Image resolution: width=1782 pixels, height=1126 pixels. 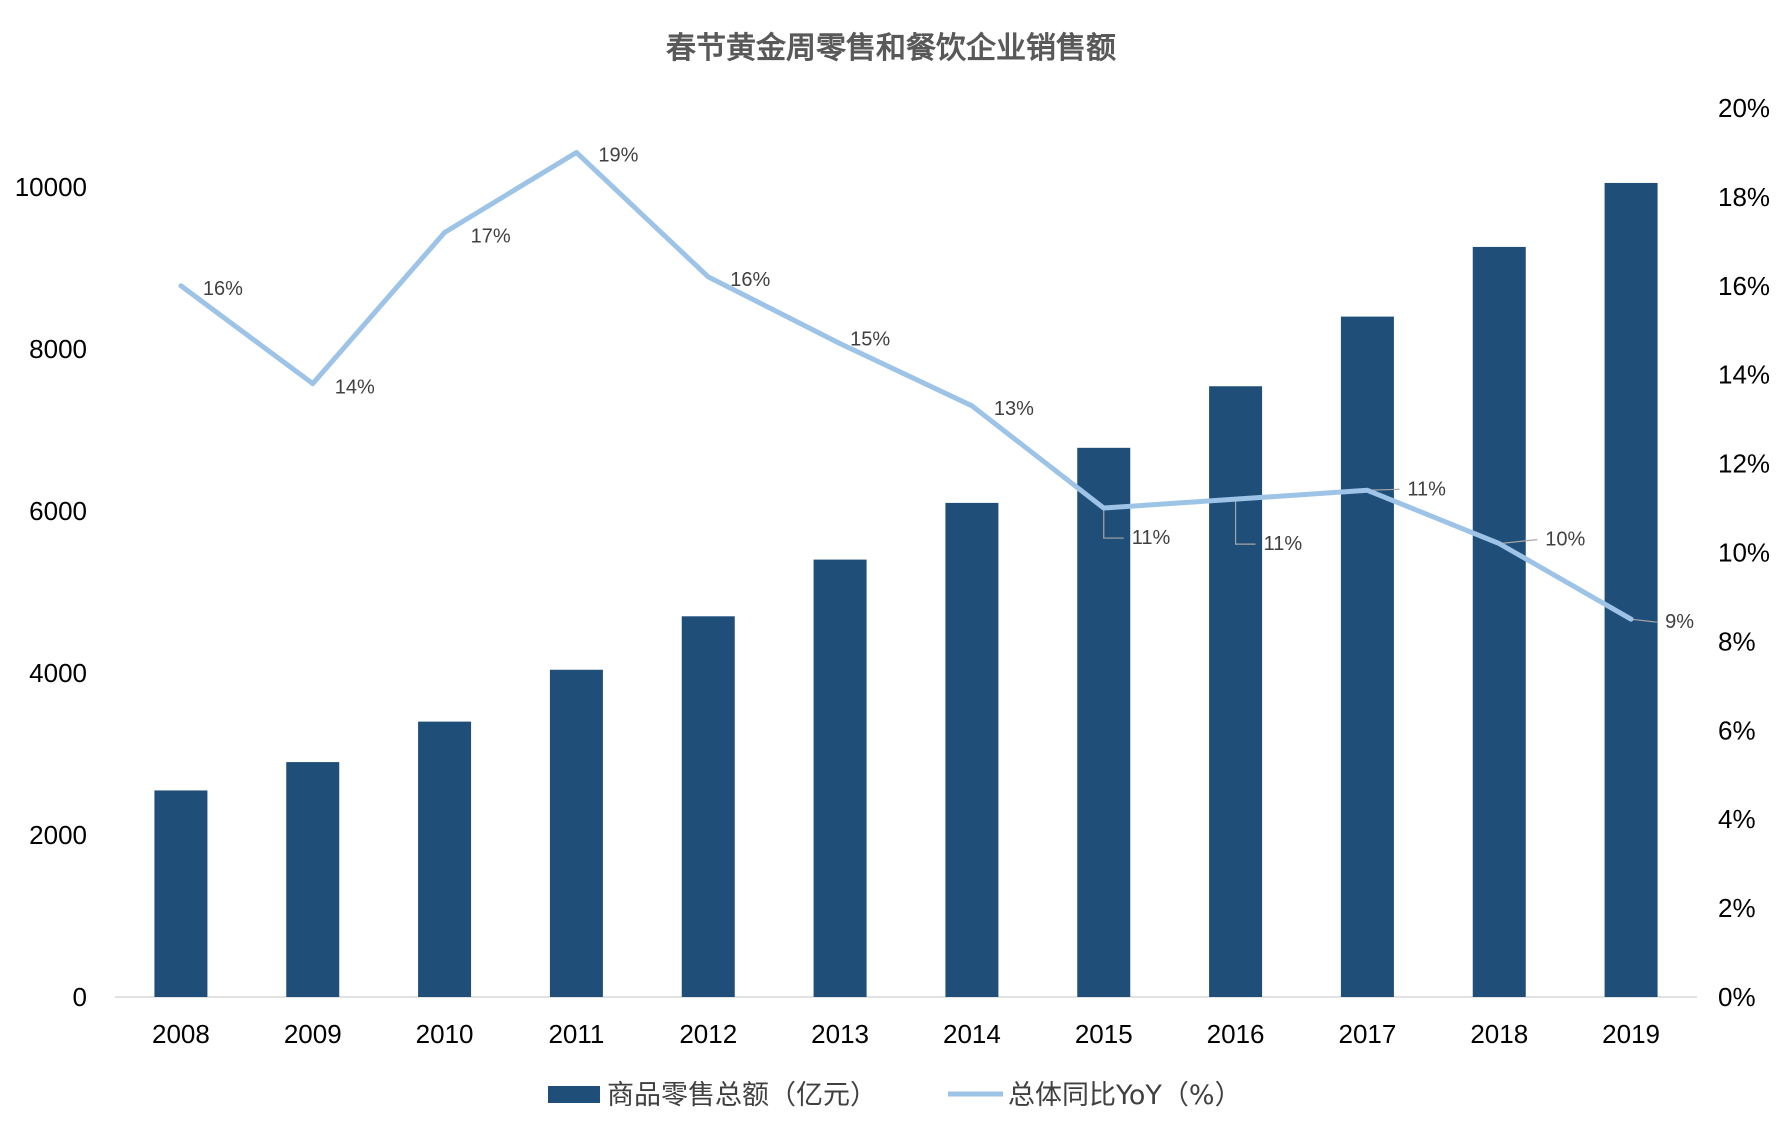 What do you see at coordinates (355, 388) in the screenshot?
I see `data-label-2009: 14%` at bounding box center [355, 388].